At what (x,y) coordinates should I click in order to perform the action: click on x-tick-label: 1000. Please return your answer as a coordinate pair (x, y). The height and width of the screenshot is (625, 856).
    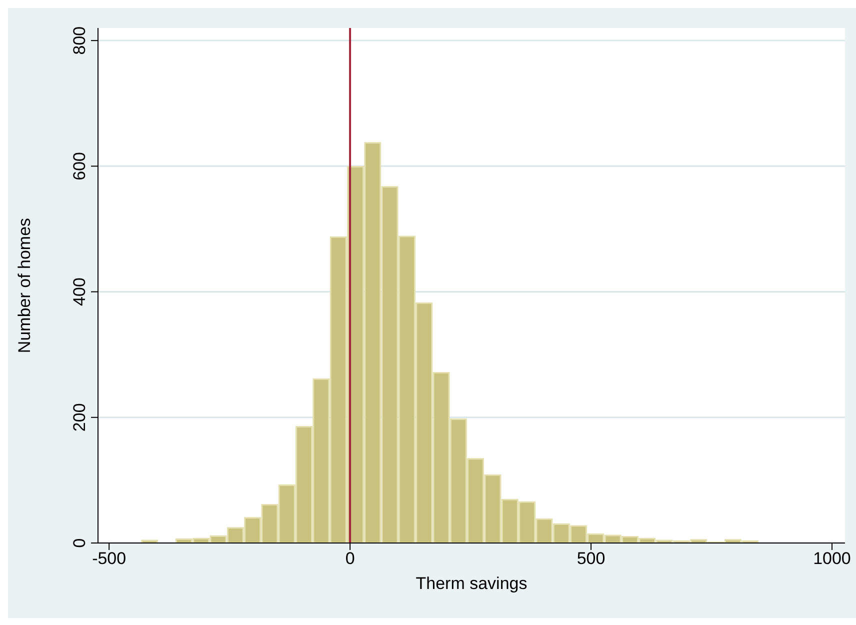
    Looking at the image, I should click on (832, 558).